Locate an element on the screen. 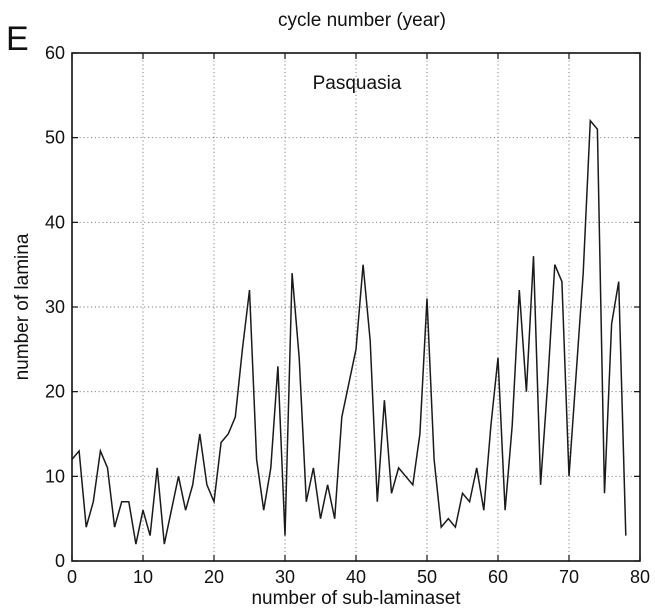 This screenshot has height=612, width=655. panel-letter: E is located at coordinates (17, 39).